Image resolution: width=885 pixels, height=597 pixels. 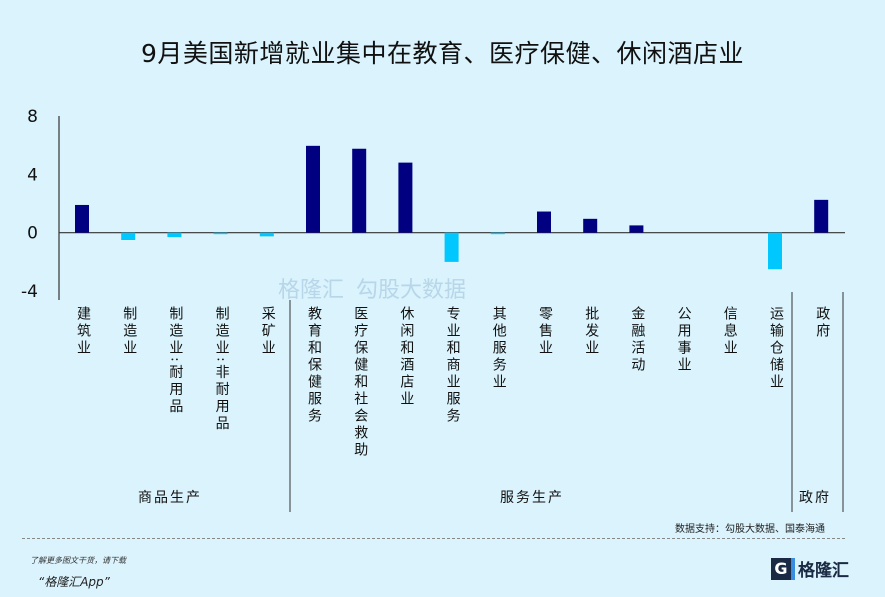 What do you see at coordinates (442, 53) in the screenshot?
I see `chart-title: 9月美国新增就业集中在教育、医疗保健、休闲酒店业` at bounding box center [442, 53].